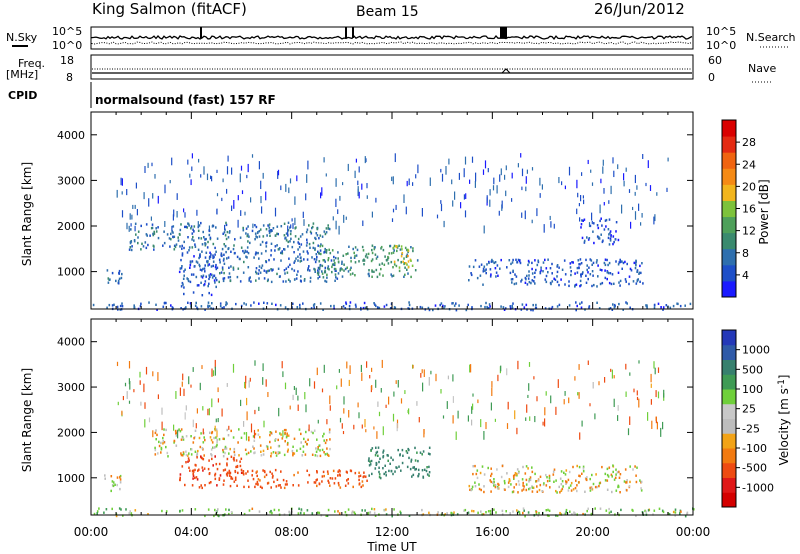  What do you see at coordinates (22, 37) in the screenshot?
I see `sky-left-label: N.Sky` at bounding box center [22, 37].